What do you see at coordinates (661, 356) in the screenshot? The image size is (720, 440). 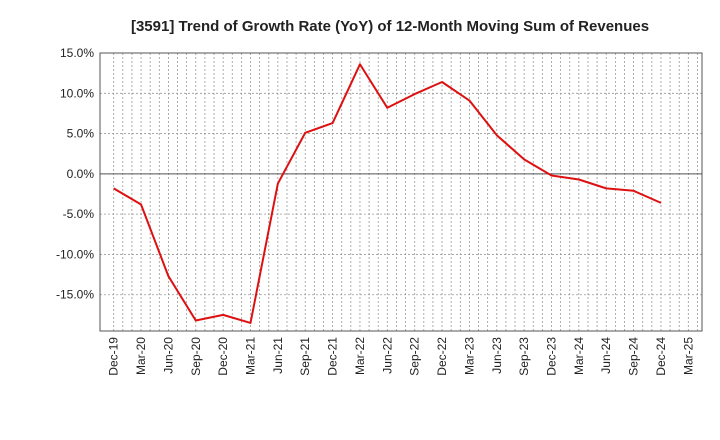 I see `x-tick-label: Dec-24` at bounding box center [661, 356].